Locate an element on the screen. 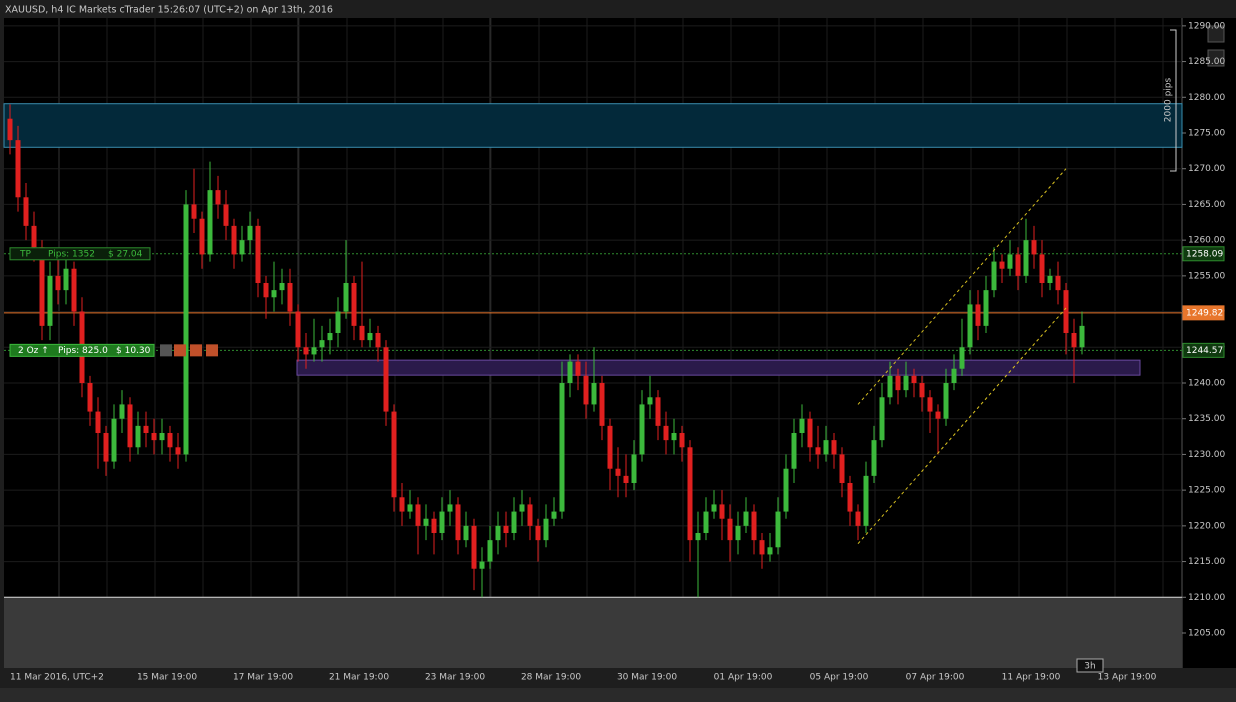  y-tick-label: 1215.00 is located at coordinates (1206, 562).